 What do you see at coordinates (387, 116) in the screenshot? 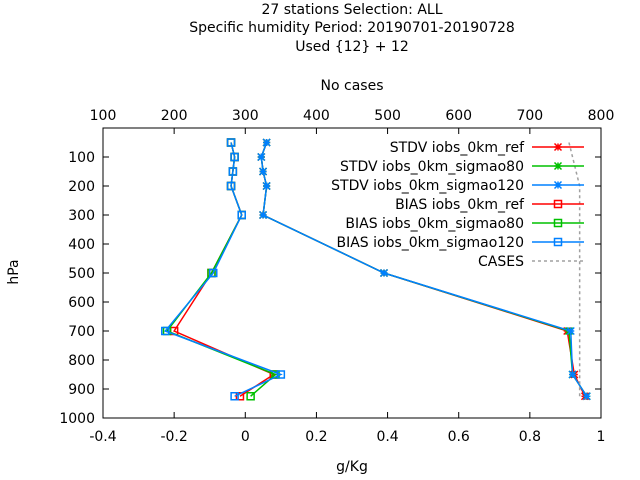
I see `x2-tick-label: 500` at bounding box center [387, 116].